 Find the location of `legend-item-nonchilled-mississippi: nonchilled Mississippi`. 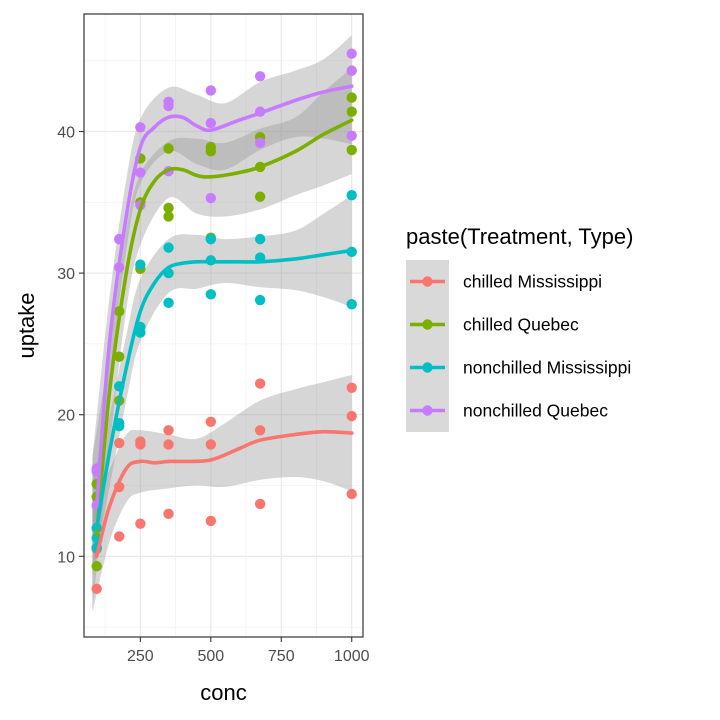

legend-item-nonchilled-mississippi: nonchilled Mississippi is located at coordinates (520, 368).